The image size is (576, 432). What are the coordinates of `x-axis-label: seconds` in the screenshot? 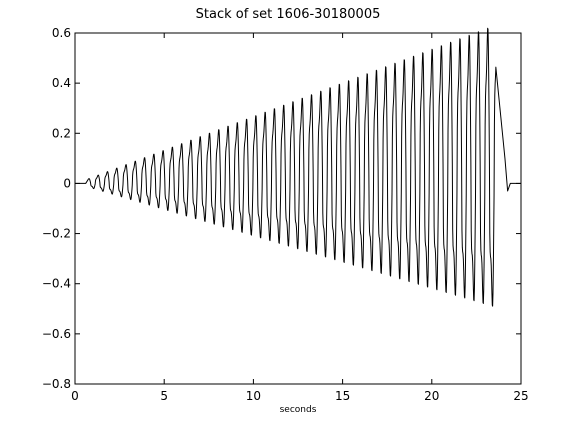 It's located at (298, 410).